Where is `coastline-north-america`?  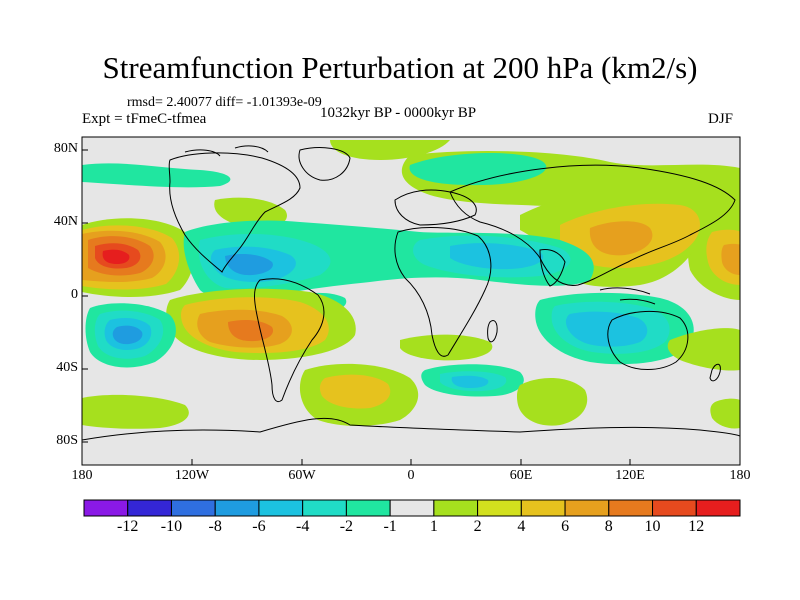
coastline-north-america is located at coordinates (234, 212).